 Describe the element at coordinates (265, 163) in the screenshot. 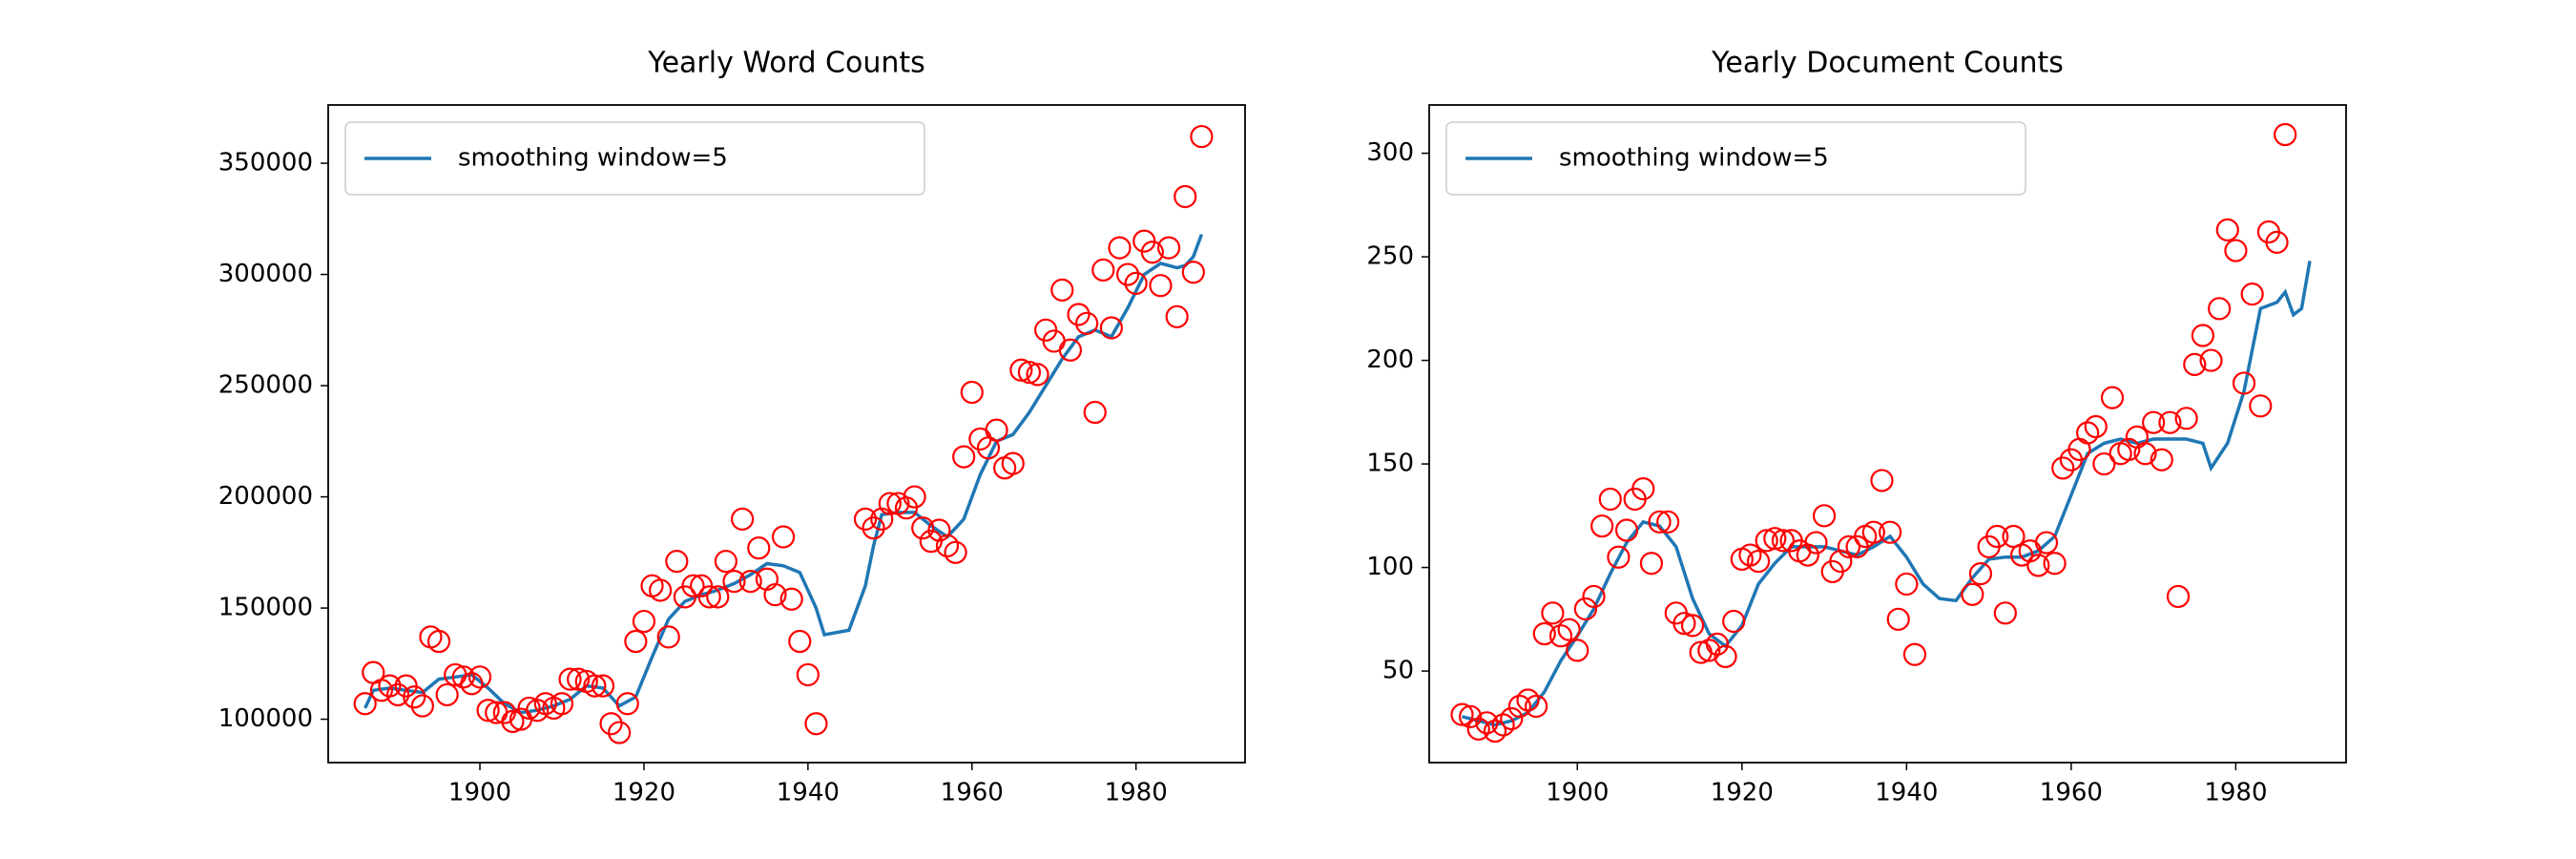

I see `y-tick-label: 350000` at that location.